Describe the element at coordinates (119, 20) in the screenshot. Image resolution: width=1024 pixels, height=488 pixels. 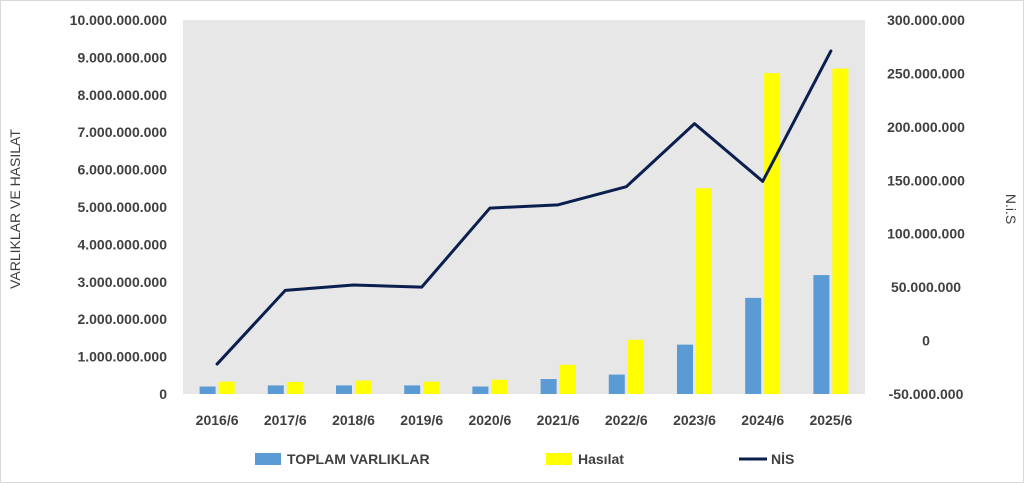
I see `left-tick-label: 10.000.000.000` at that location.